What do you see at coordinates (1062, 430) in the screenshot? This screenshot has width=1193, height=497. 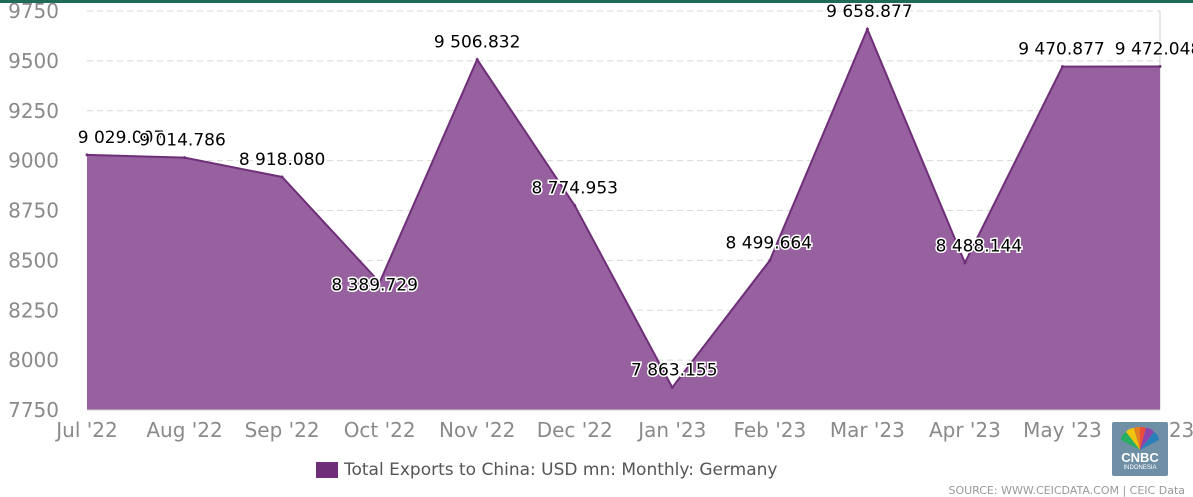 I see `x-tick-label: May '23` at bounding box center [1062, 430].